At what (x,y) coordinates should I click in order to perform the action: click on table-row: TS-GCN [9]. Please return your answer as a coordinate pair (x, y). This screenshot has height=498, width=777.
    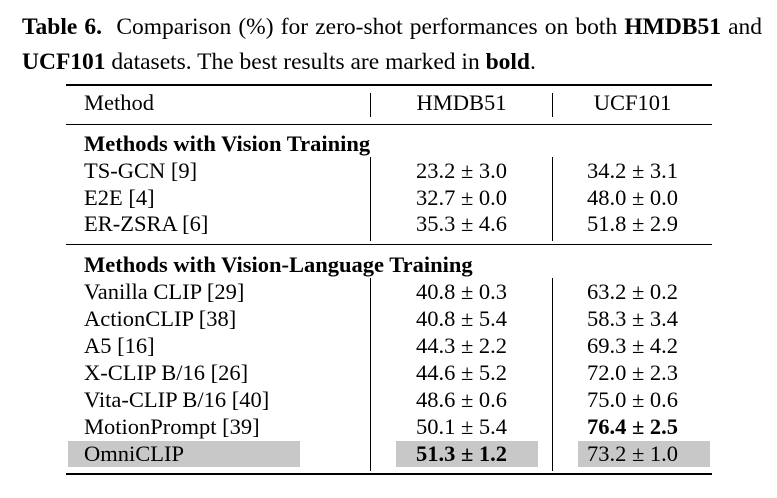
    Looking at the image, I should click on (141, 170).